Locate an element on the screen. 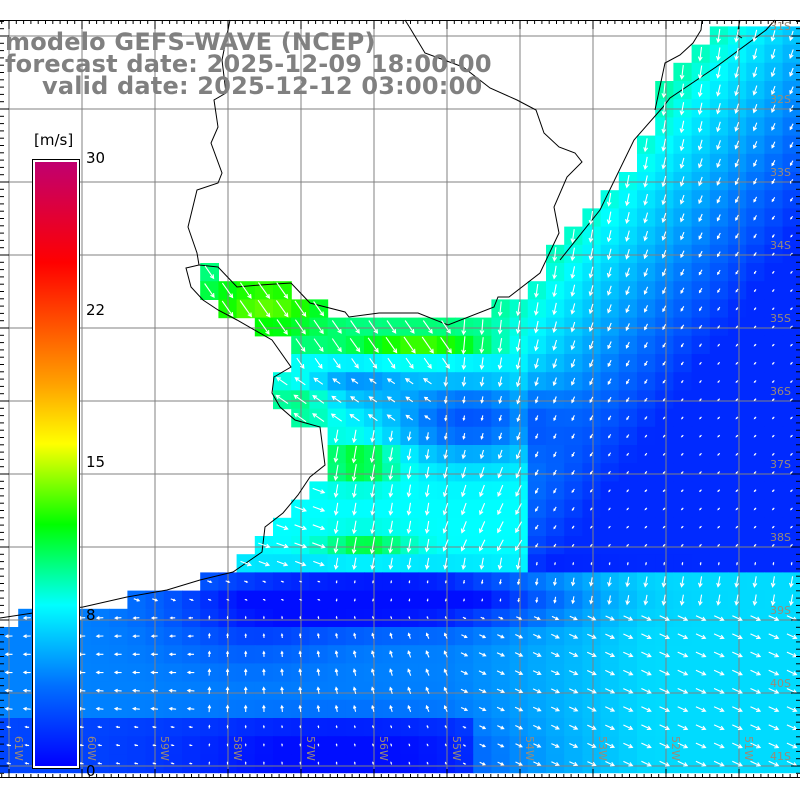 The height and width of the screenshot is (800, 800). title-model: modelo GEFS-WAVE (NCEP) is located at coordinates (190, 42).